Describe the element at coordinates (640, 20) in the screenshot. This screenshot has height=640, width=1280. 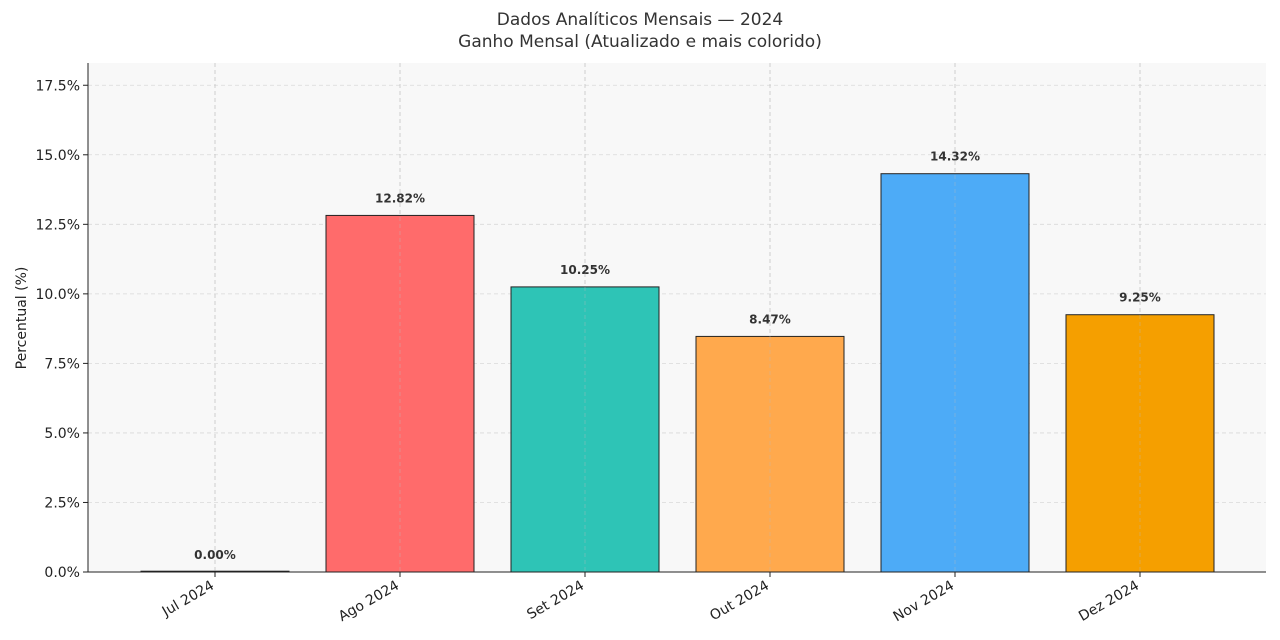
I see `chart-title: Dados Analíticos Mensais — 2024` at that location.